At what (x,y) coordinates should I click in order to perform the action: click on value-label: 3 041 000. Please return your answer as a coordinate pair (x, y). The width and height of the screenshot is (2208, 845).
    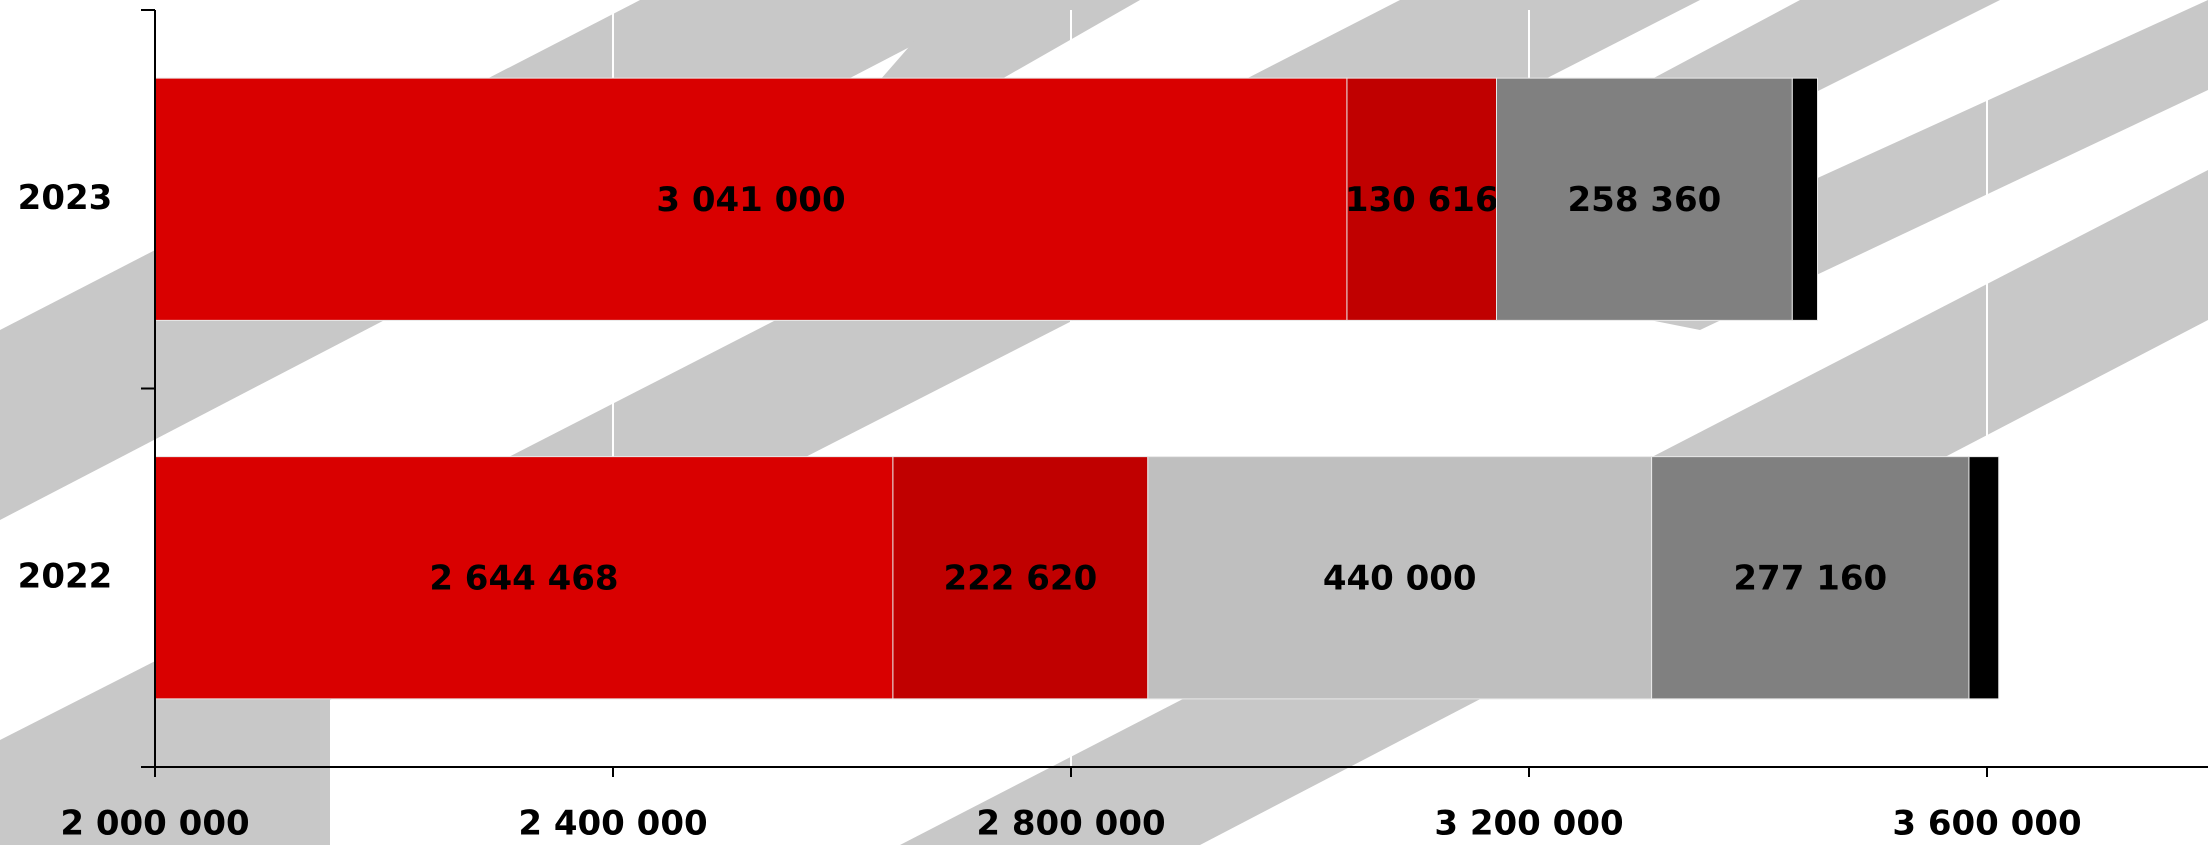
    Looking at the image, I should click on (750, 200).